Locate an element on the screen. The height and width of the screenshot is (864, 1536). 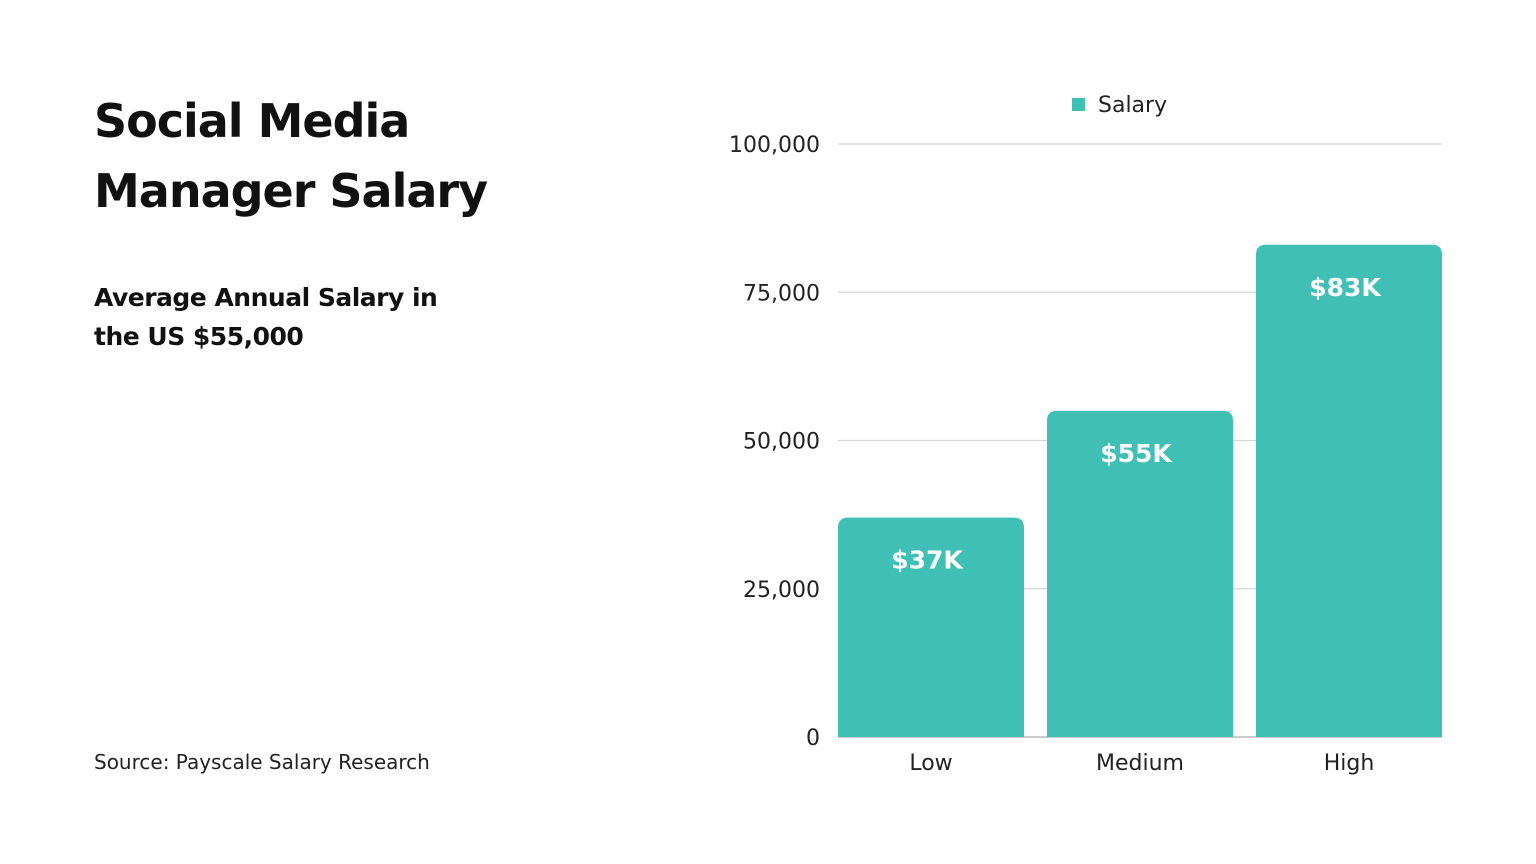
subtitle: Average Annual Salary in the US $55,000 is located at coordinates (266, 317).